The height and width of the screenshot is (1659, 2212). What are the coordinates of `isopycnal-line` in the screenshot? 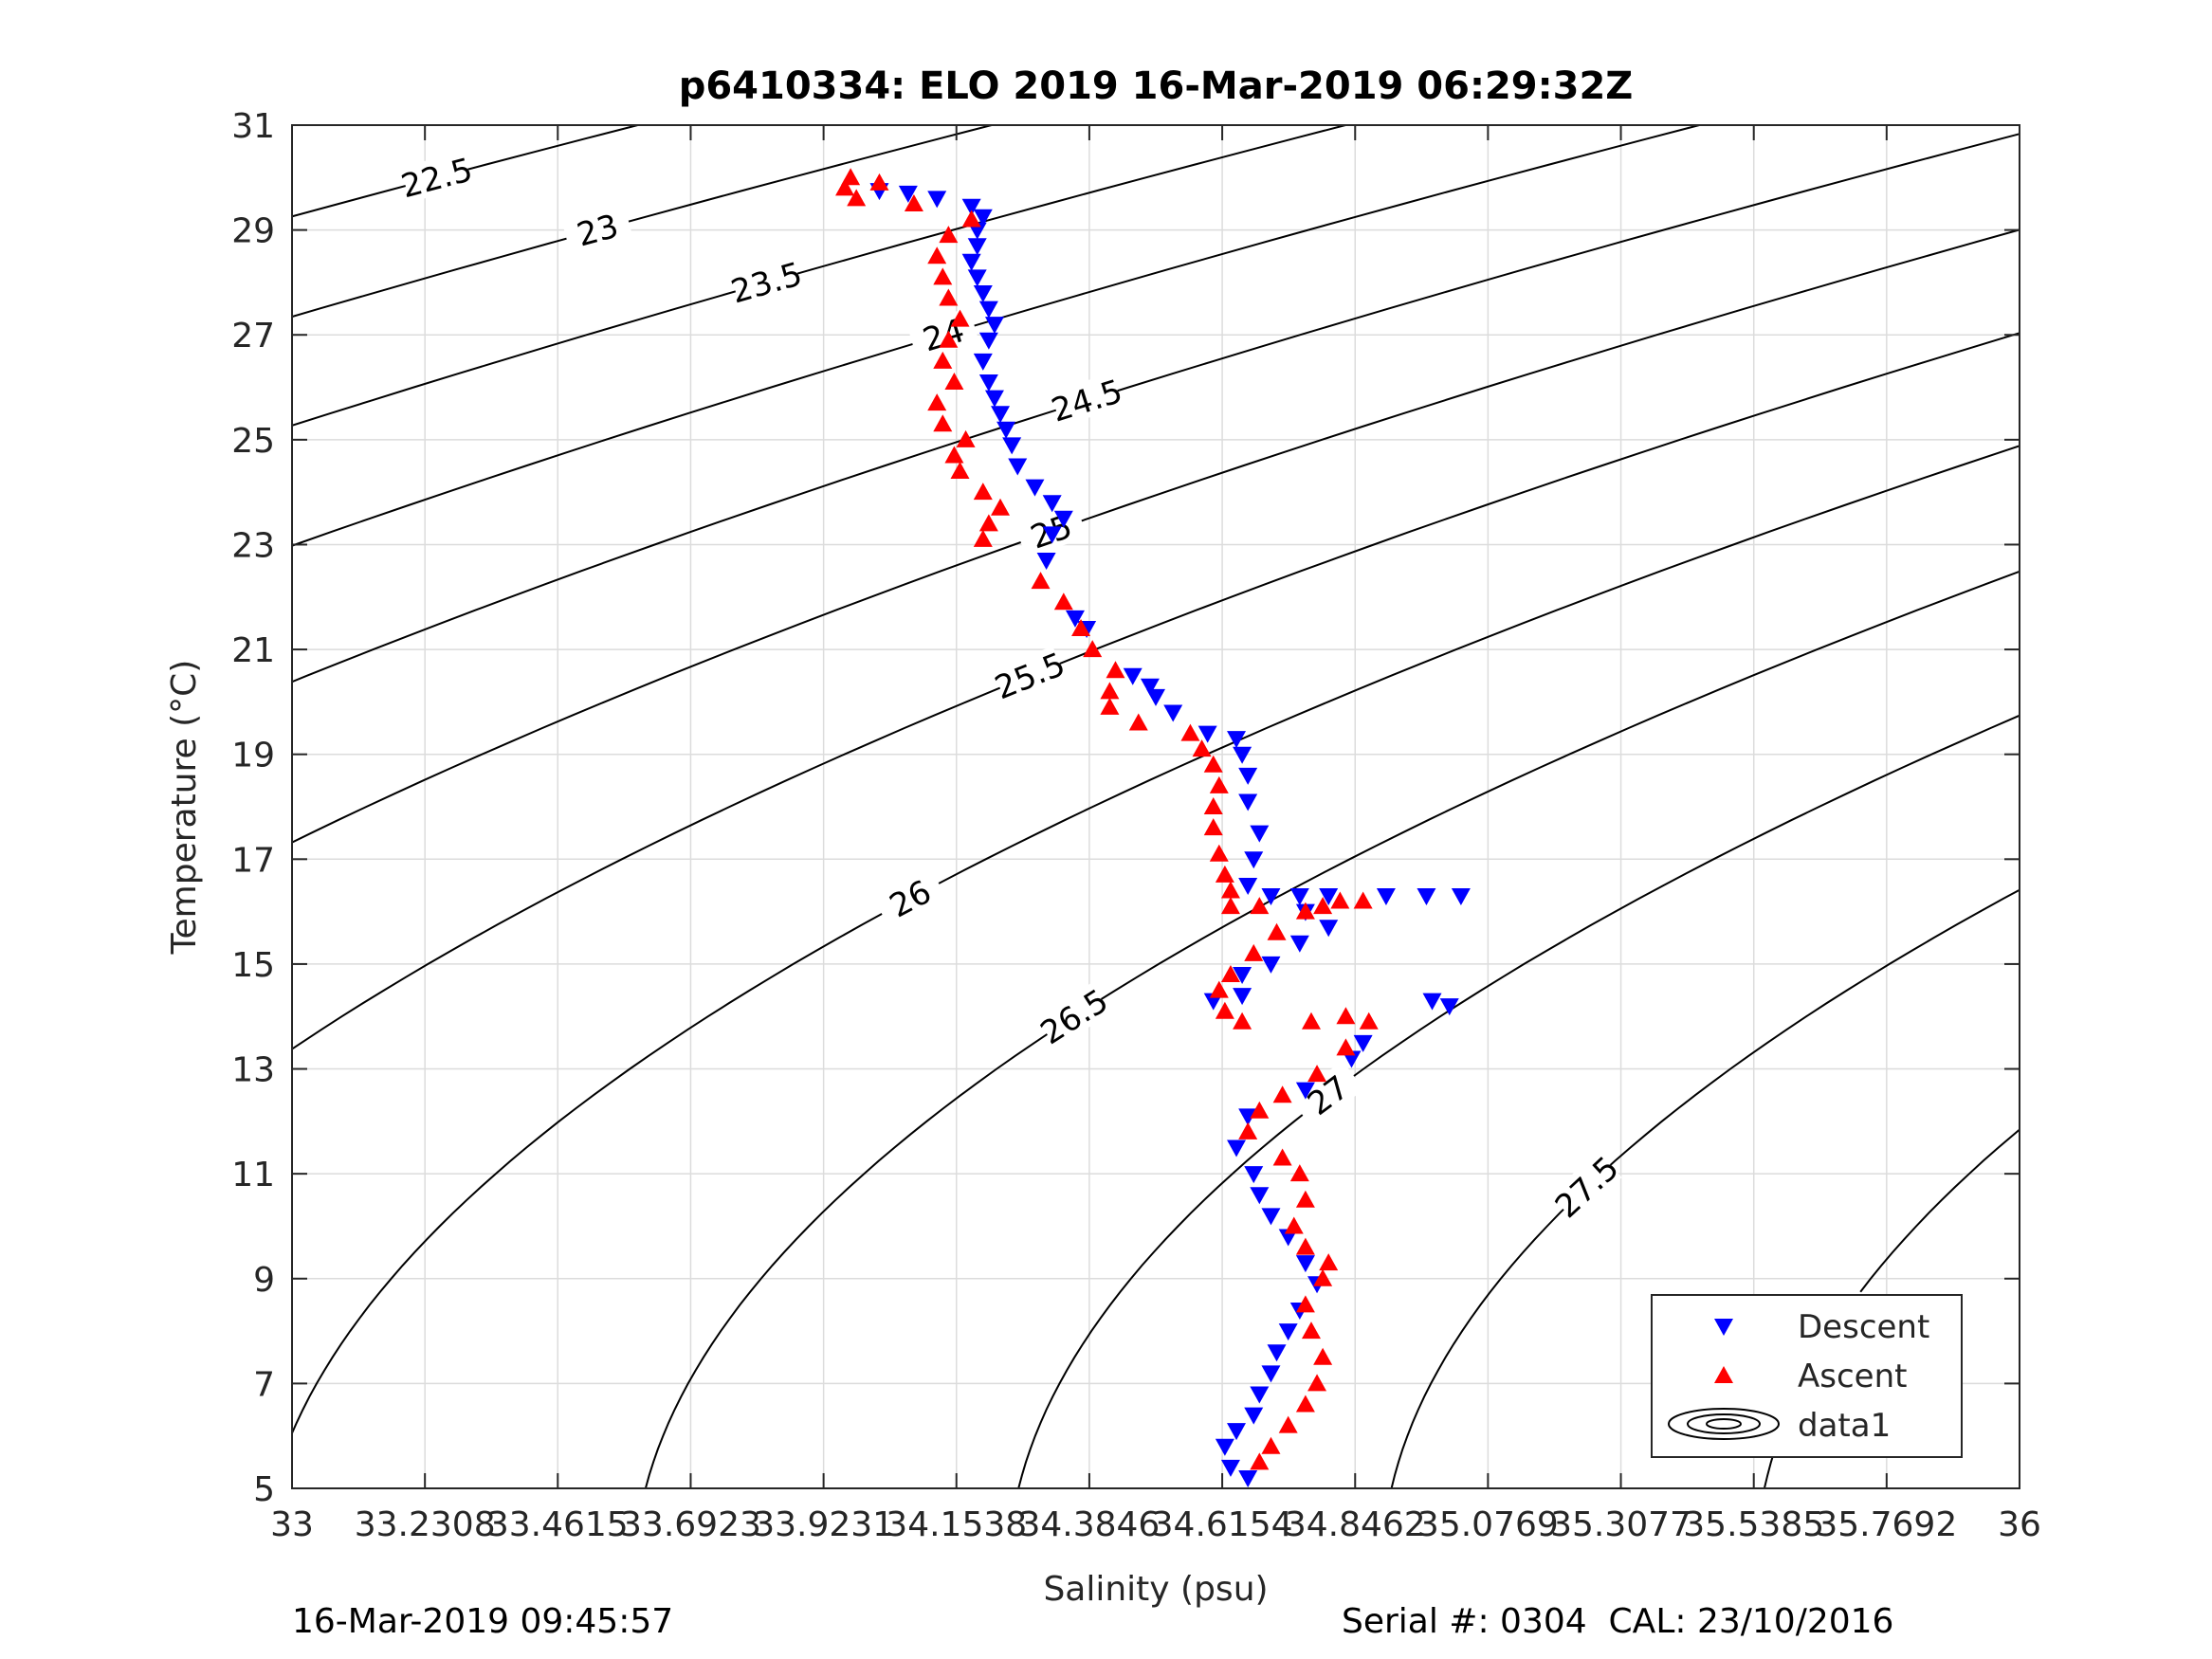 It's located at (821, 276).